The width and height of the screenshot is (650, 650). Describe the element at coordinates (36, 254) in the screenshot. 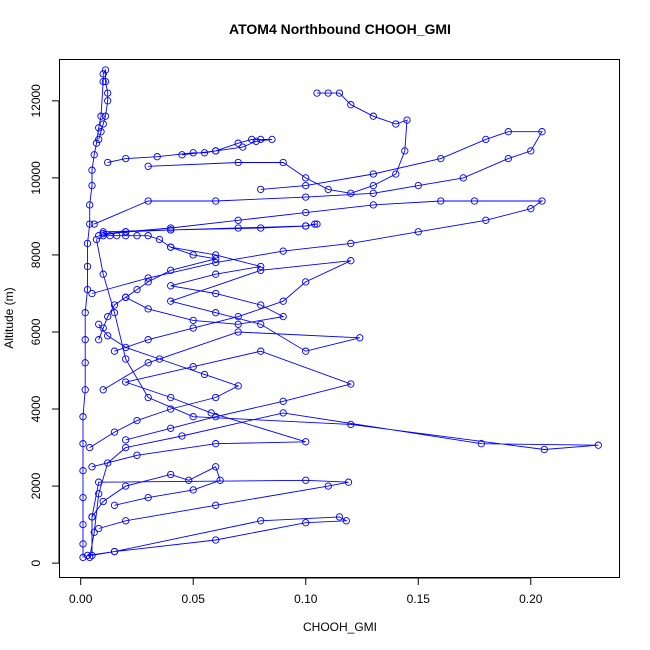

I see `y-tick-label: 8000` at that location.